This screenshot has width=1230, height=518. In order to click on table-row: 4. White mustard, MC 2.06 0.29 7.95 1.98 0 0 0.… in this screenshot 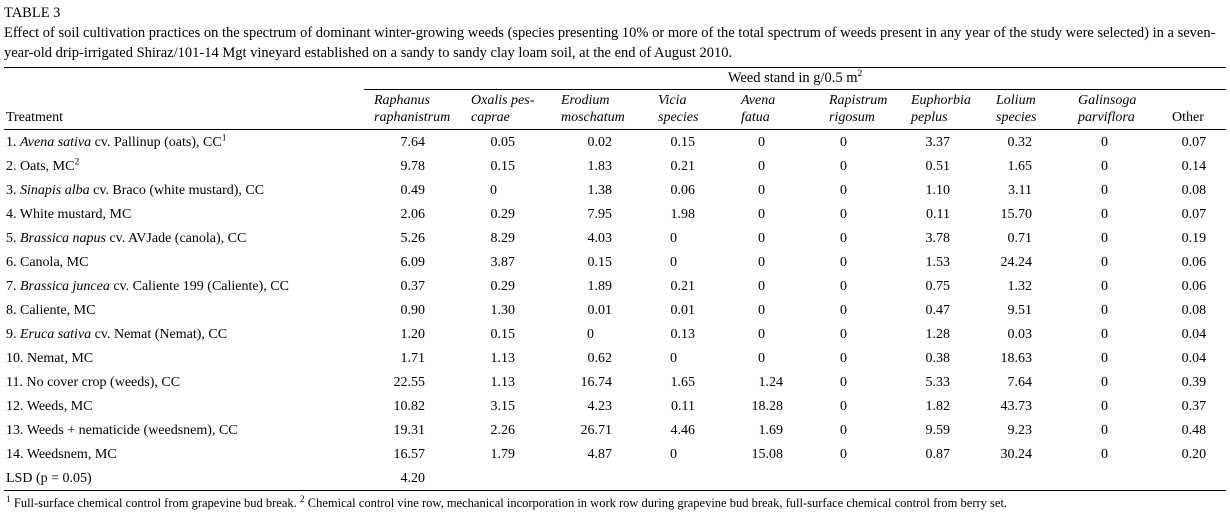, I will do `click(615, 214)`.